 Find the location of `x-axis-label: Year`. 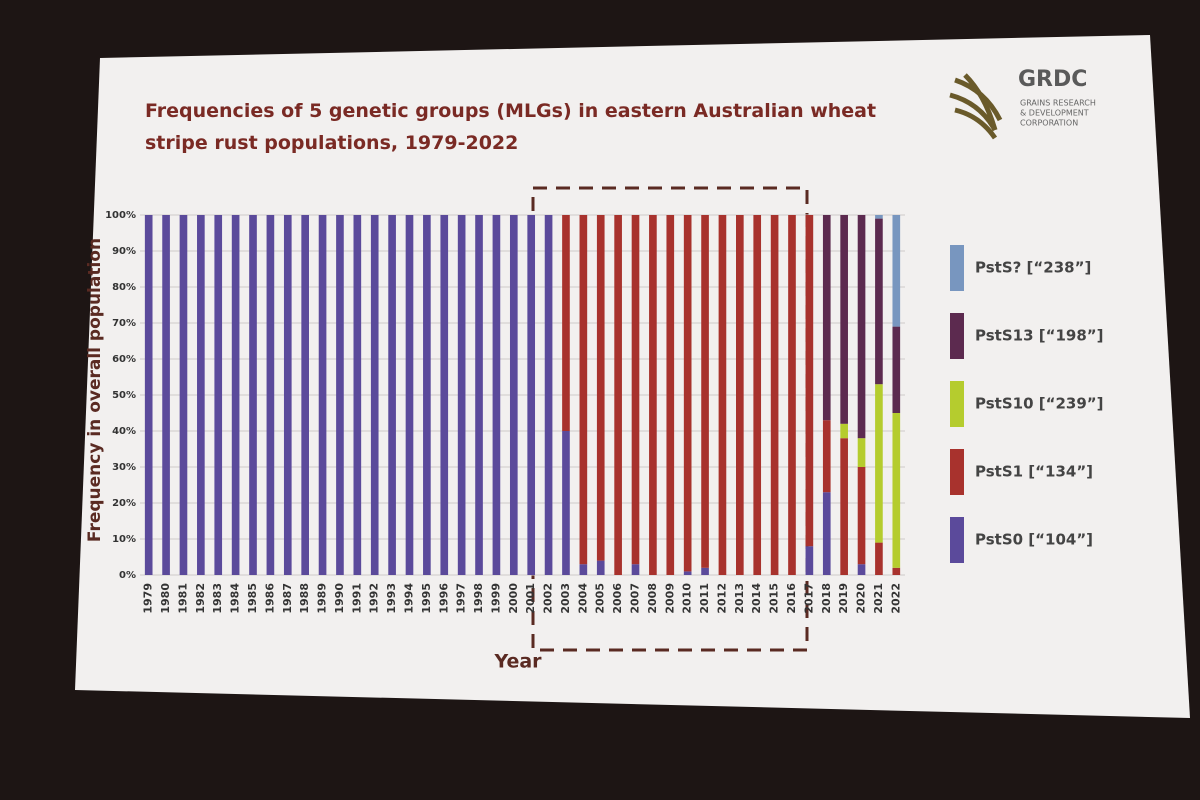

x-axis-label: Year is located at coordinates (517, 662).